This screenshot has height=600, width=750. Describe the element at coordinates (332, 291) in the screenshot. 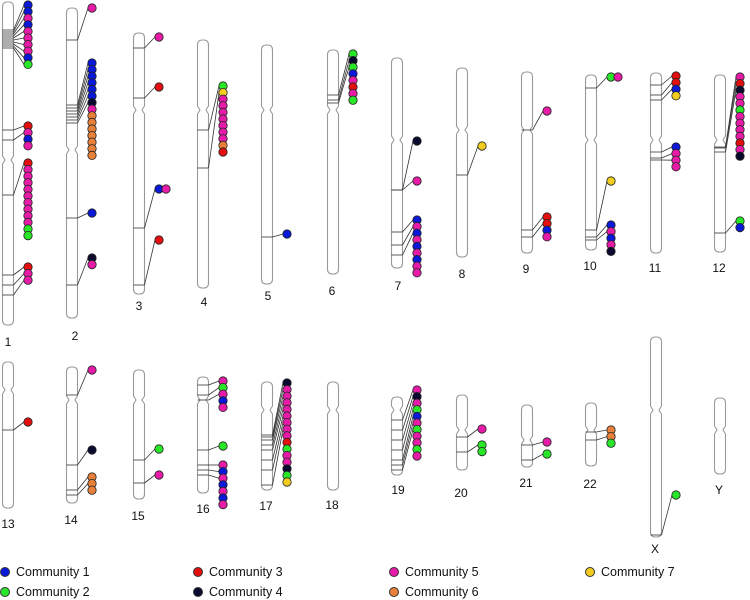

I see `chromosome-label: 6` at that location.